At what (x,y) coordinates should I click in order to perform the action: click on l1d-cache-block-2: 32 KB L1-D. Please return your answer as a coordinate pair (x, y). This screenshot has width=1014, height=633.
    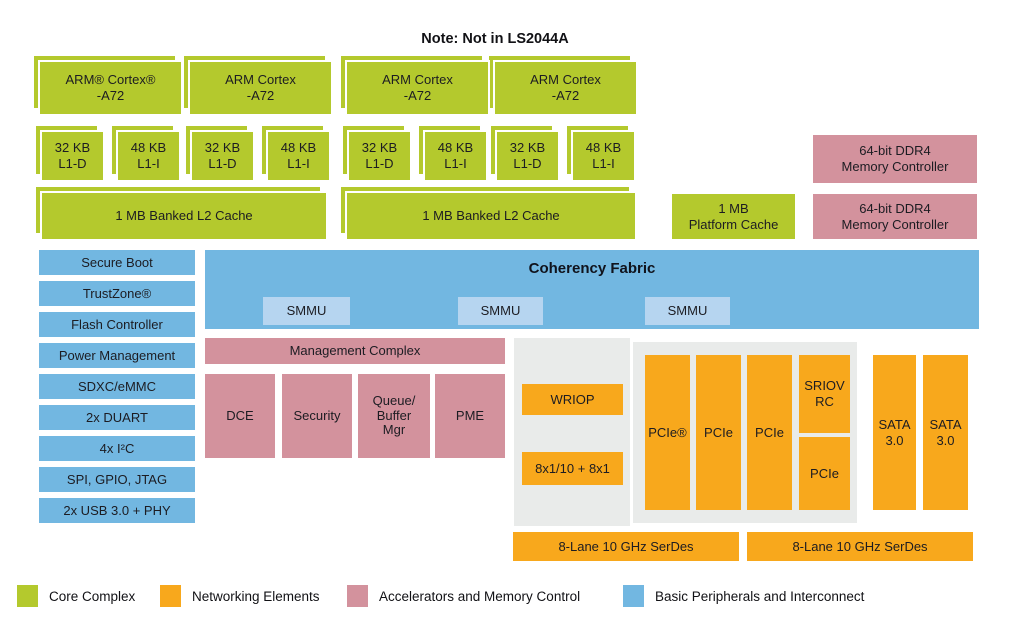
    Looking at the image, I should click on (220, 154).